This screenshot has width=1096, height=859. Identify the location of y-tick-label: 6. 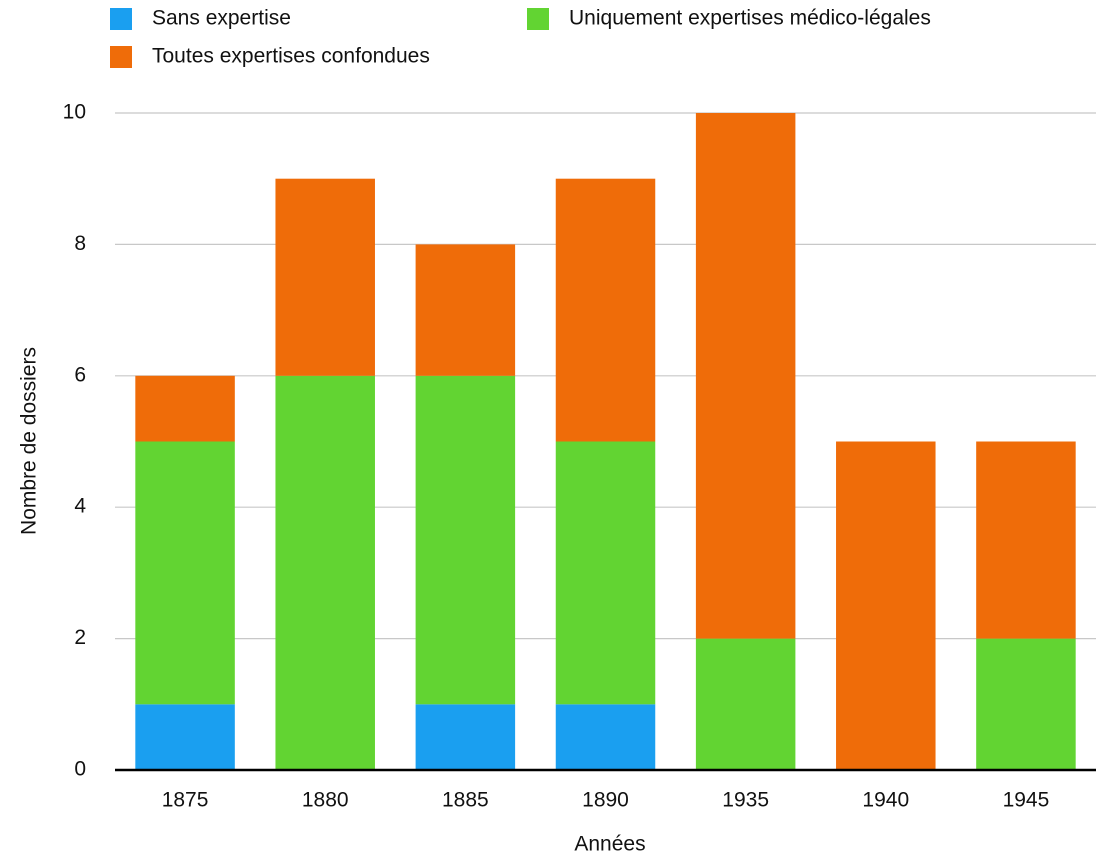
(80, 374).